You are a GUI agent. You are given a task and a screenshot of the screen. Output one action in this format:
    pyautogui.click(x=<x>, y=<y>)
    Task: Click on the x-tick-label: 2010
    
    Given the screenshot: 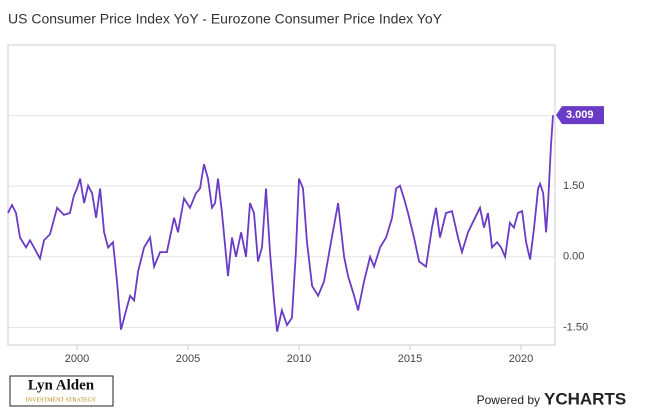 What is the action you would take?
    pyautogui.click(x=299, y=359)
    